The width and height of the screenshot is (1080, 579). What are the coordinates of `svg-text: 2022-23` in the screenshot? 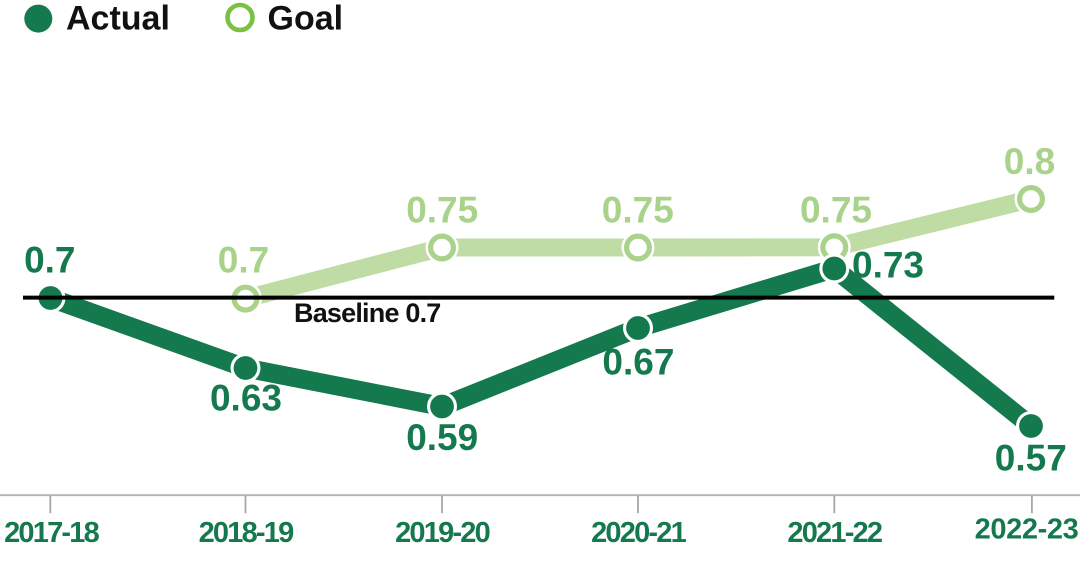 It's located at (1027, 529).